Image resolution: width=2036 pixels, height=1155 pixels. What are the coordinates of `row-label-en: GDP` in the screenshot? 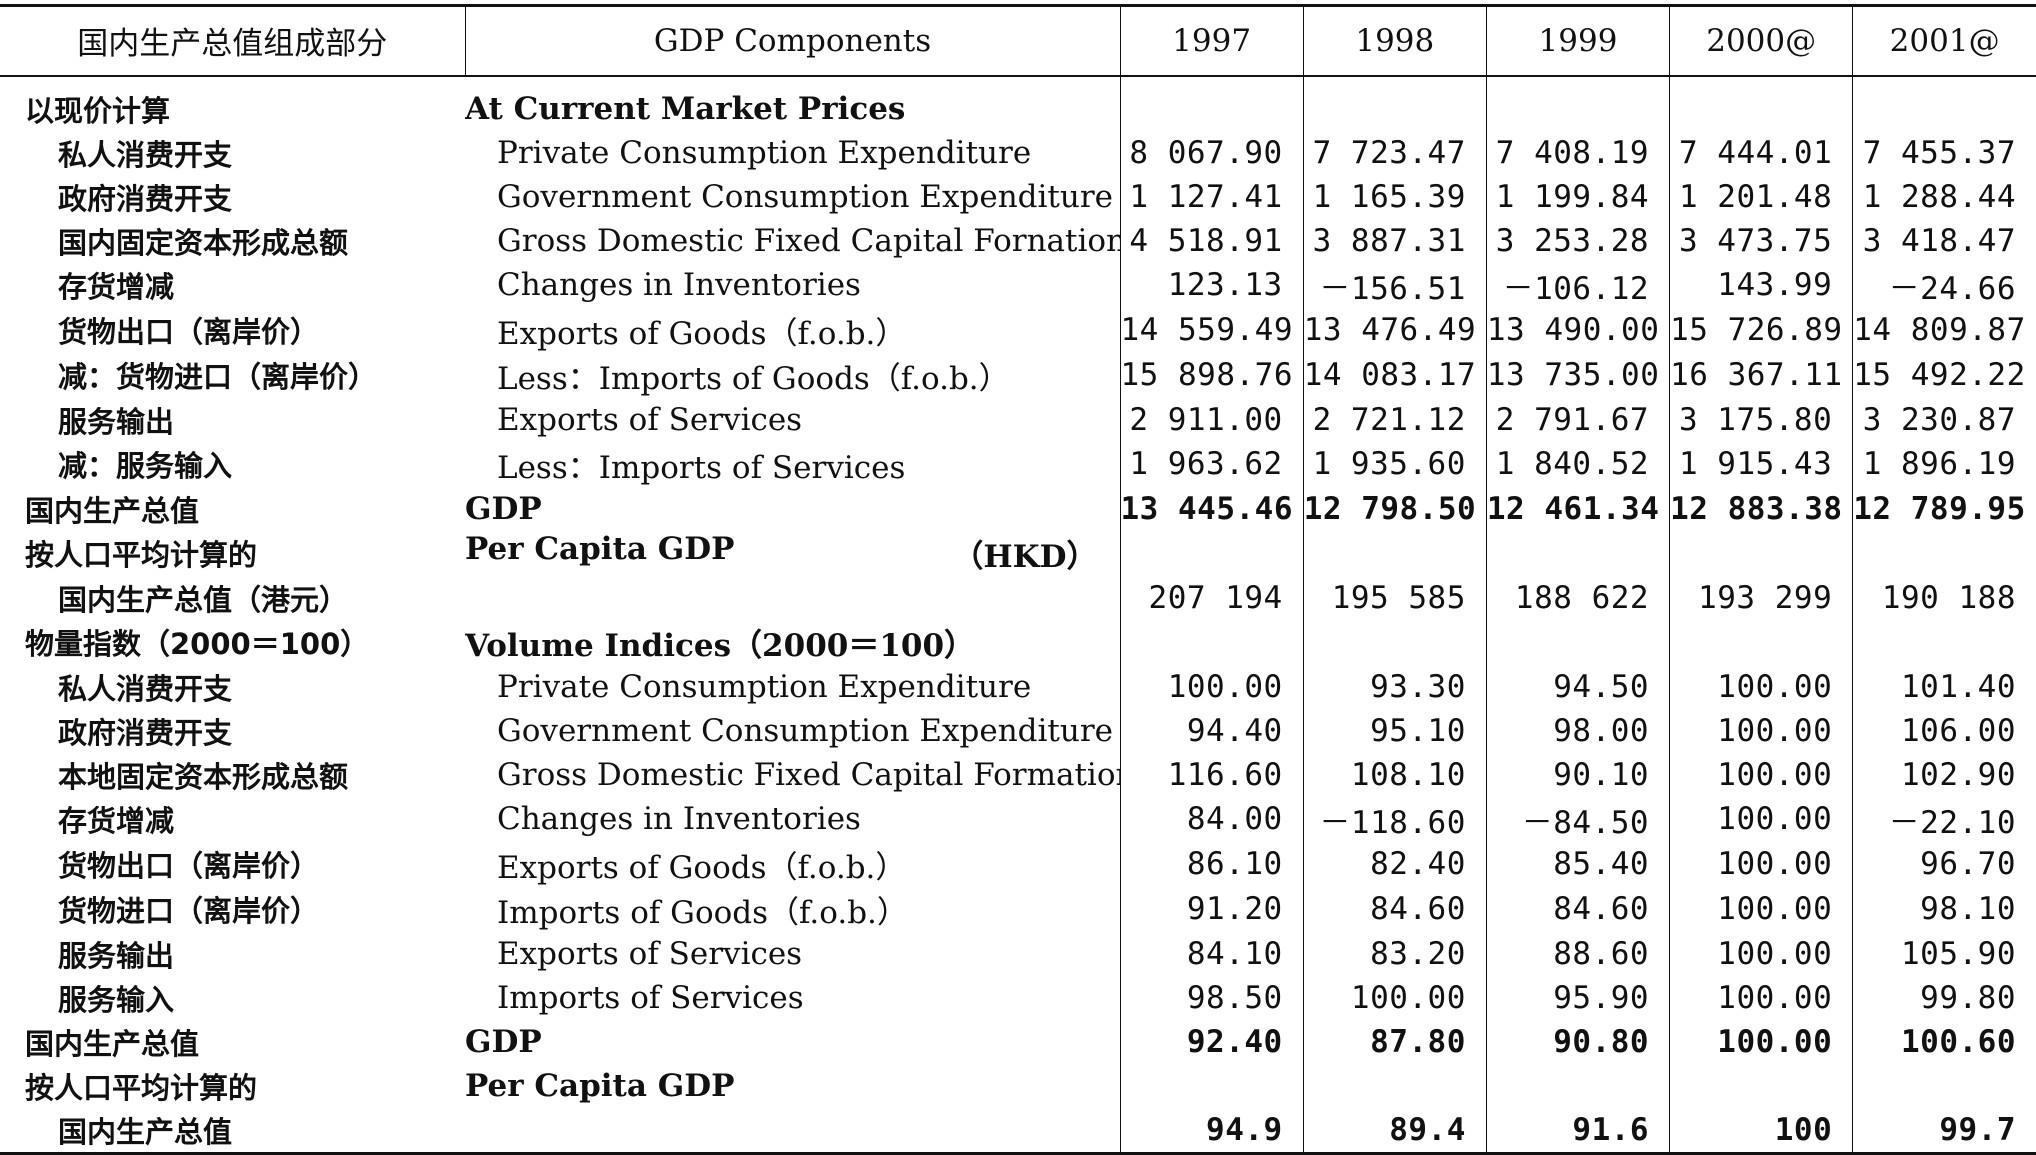 It's located at (792, 509).